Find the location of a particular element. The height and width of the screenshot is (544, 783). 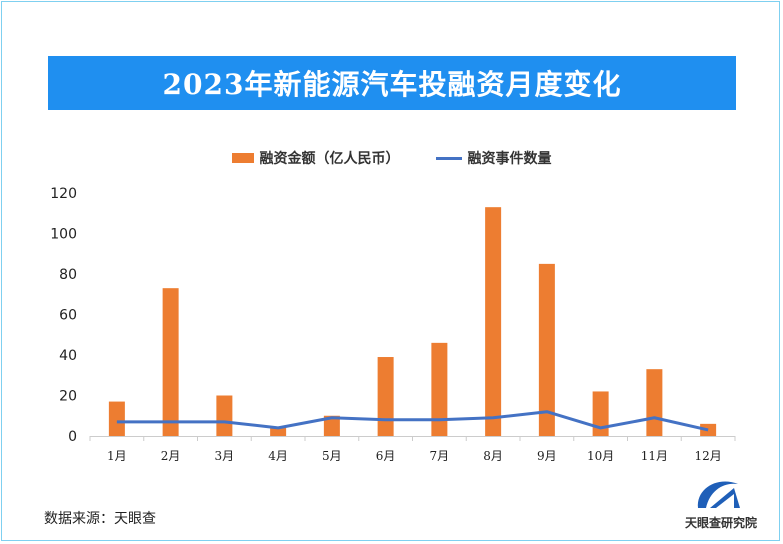

x-tick-label: 8月 is located at coordinates (493, 456).